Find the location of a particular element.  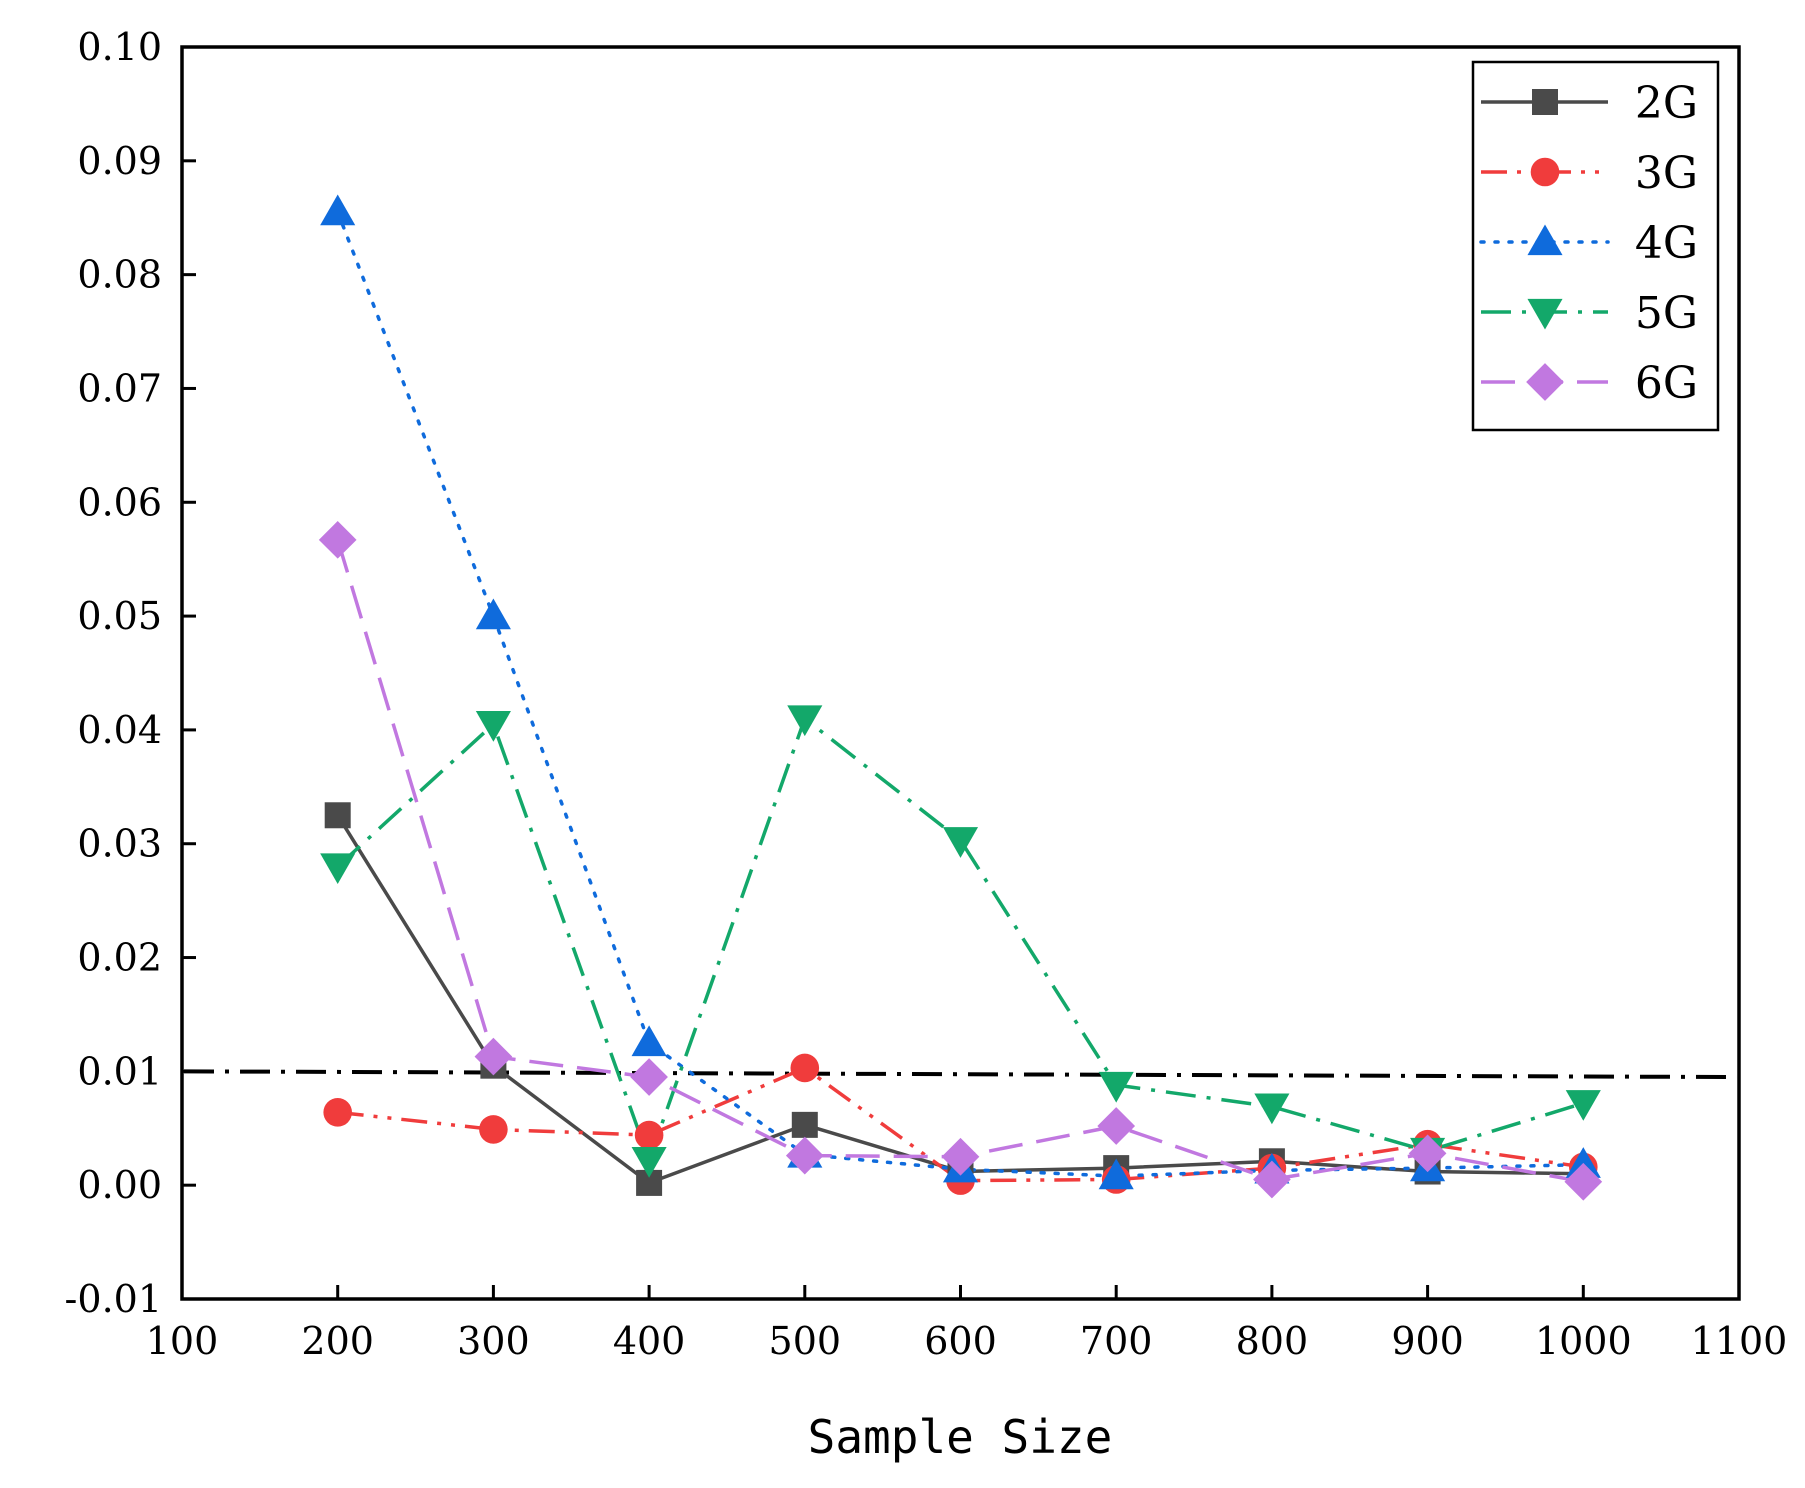

x-tick-label: 400 is located at coordinates (649, 1341).